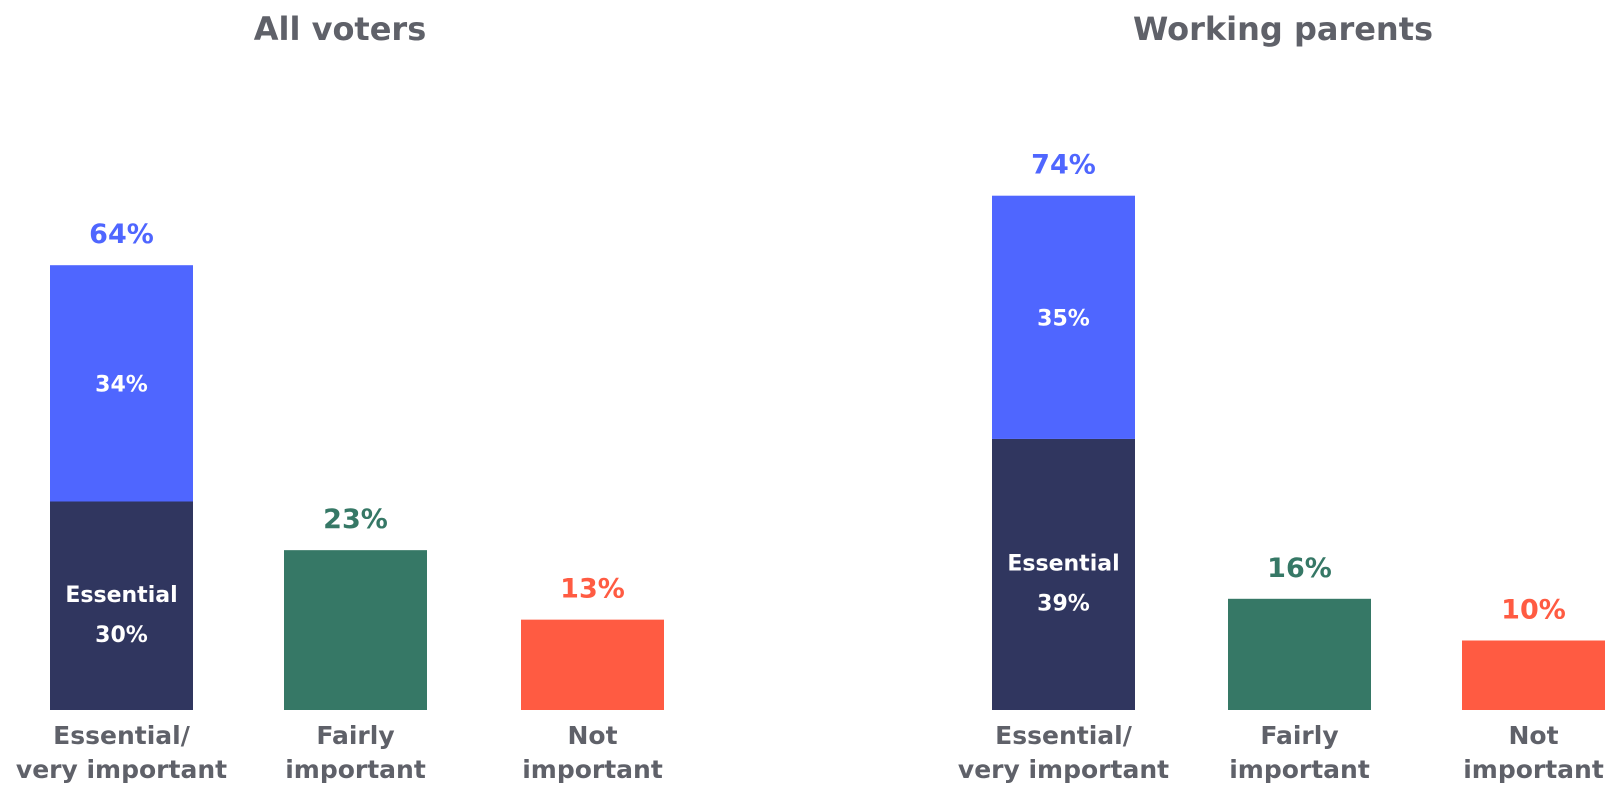 This screenshot has width=1618, height=787. What do you see at coordinates (121, 769) in the screenshot?
I see `all-voters-category-label: very important` at bounding box center [121, 769].